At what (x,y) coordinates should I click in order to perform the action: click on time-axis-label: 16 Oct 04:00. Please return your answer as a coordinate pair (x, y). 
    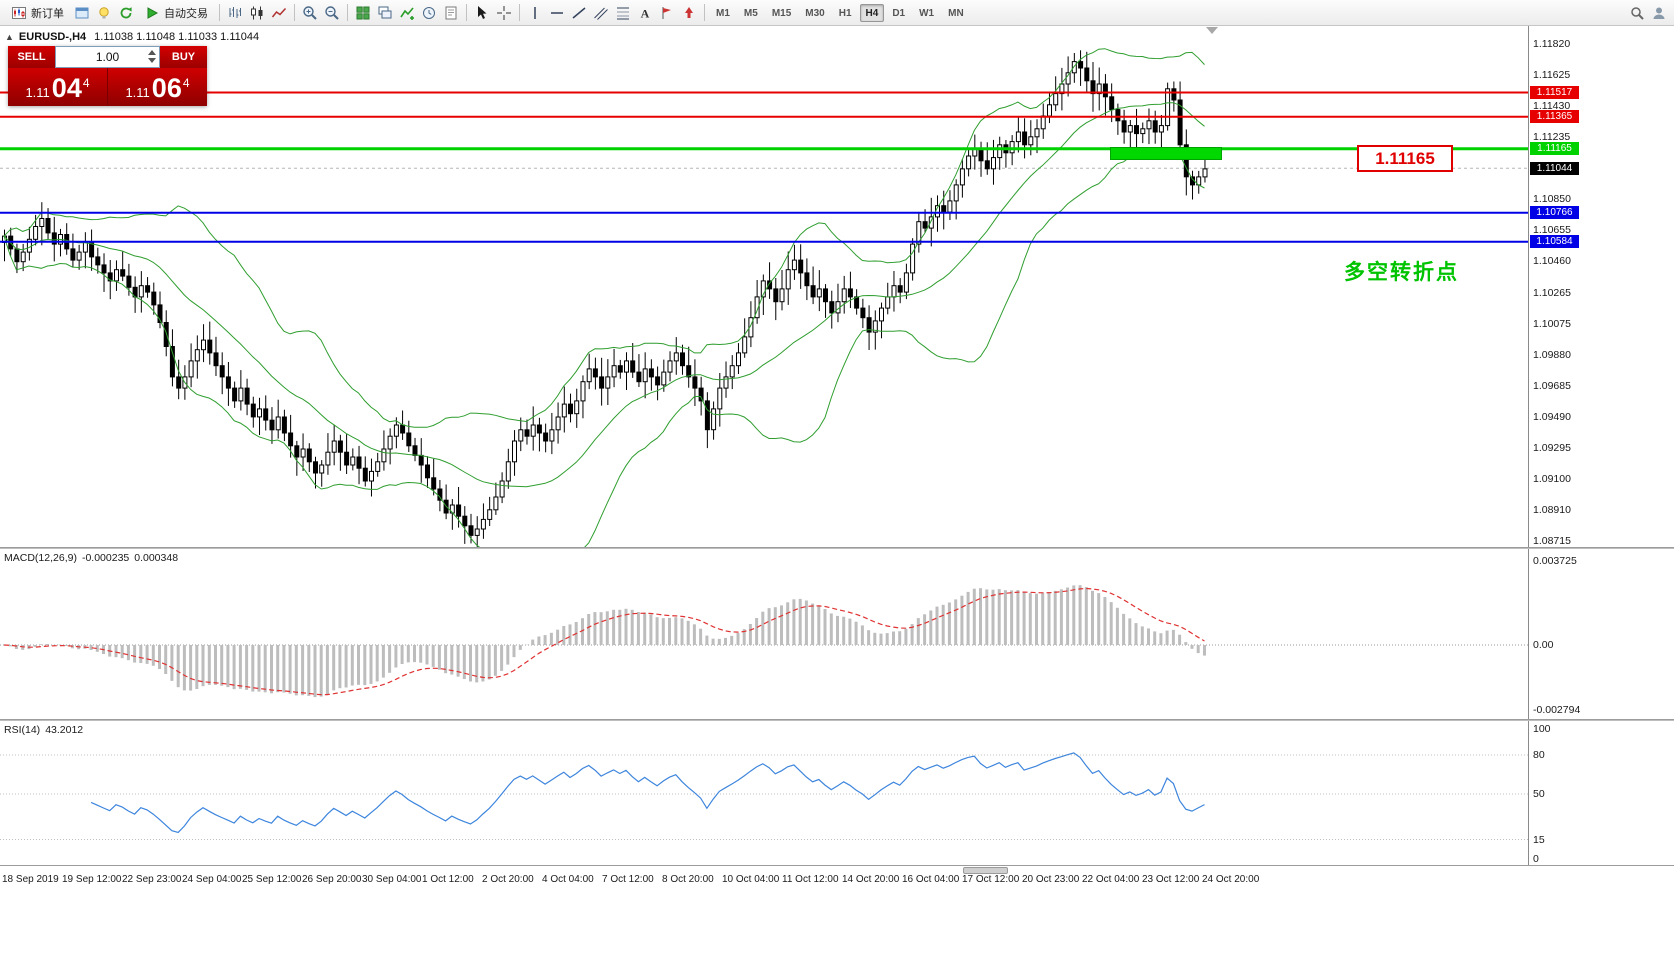
    Looking at the image, I should click on (931, 879).